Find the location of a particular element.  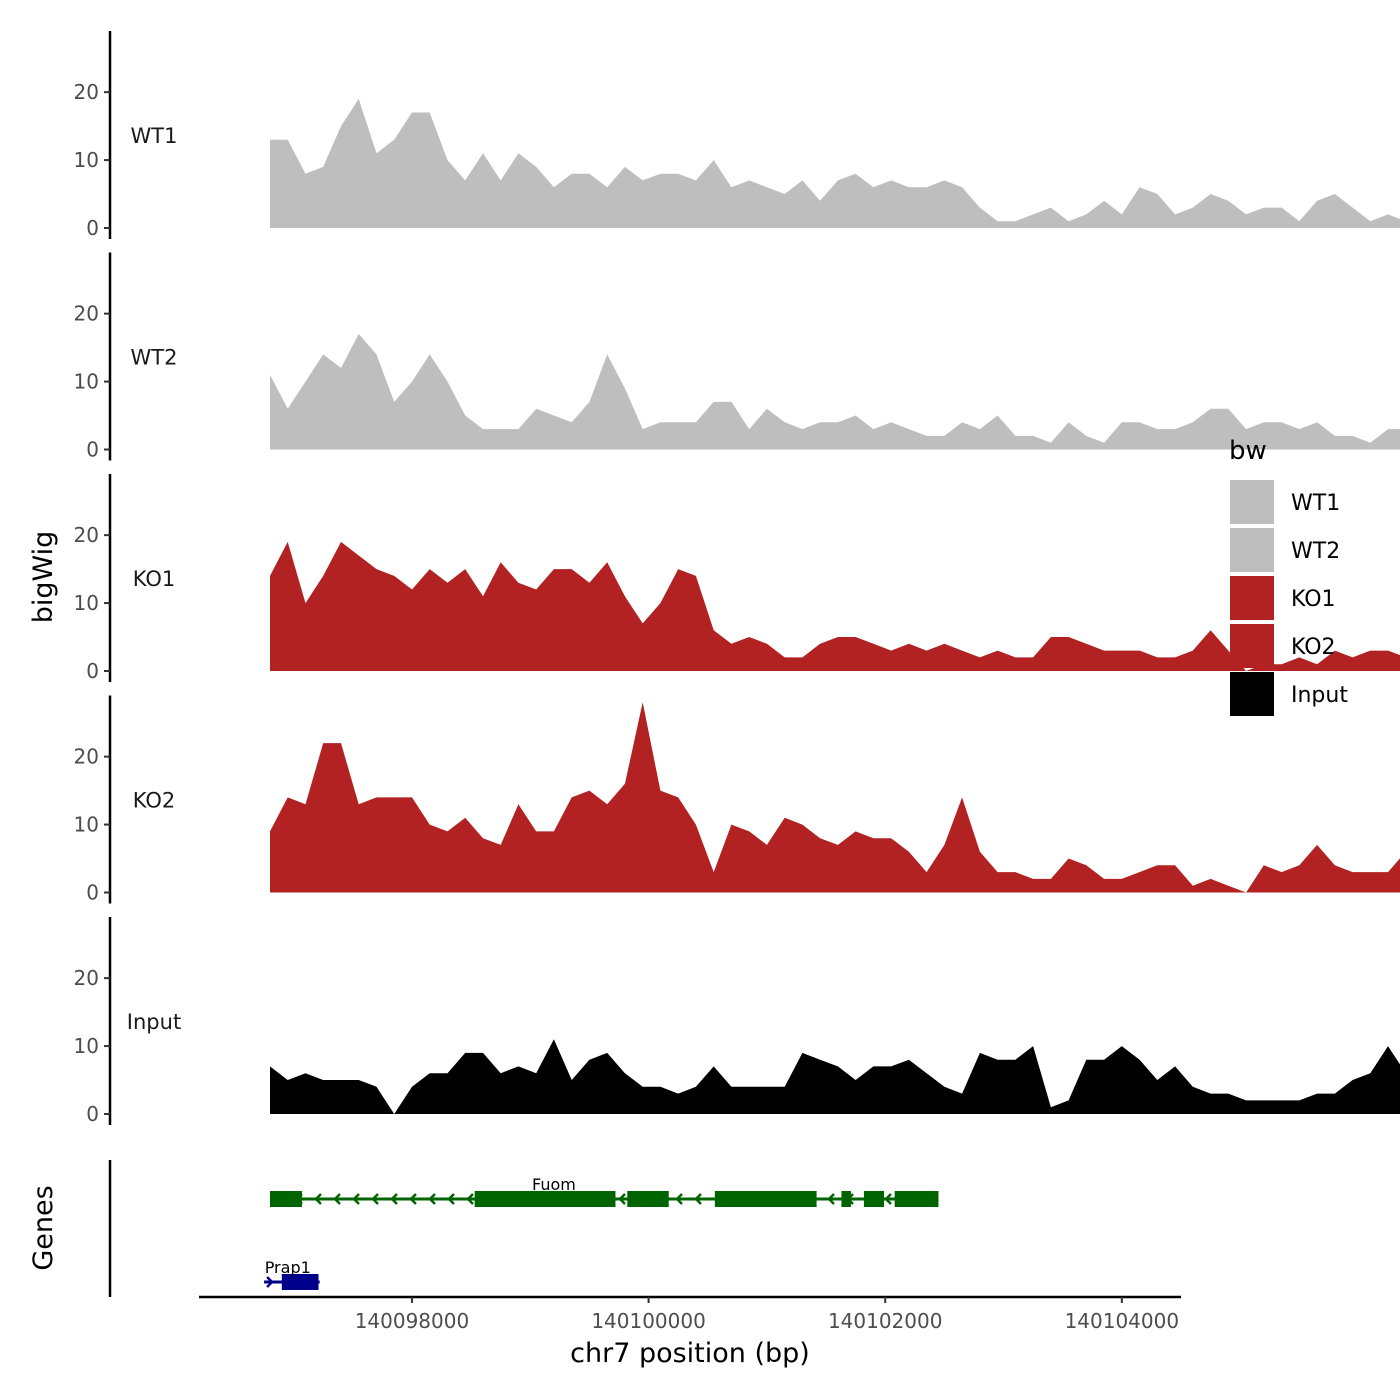

gene-prap1: Prap1 is located at coordinates (292, 1274).